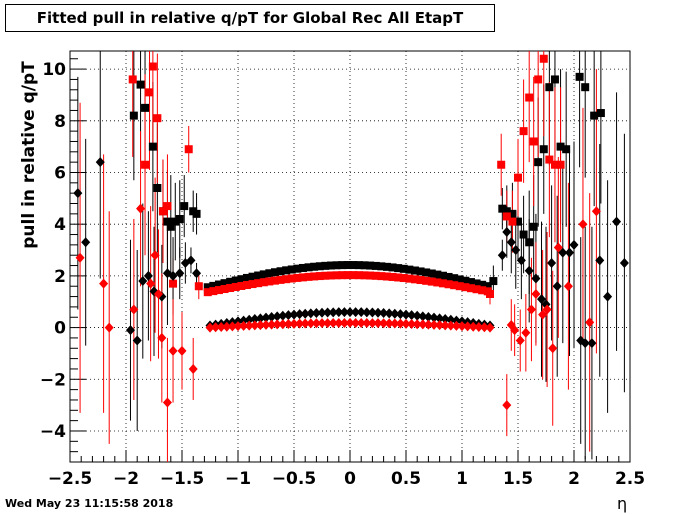  I want to click on x-tick-label: 1.5, so click(518, 479).